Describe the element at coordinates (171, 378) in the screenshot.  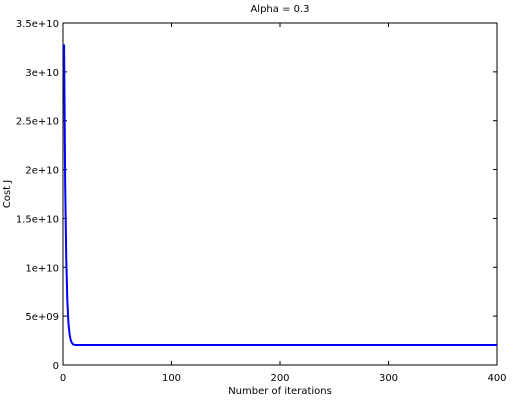
I see `x-tick-label: 100` at that location.